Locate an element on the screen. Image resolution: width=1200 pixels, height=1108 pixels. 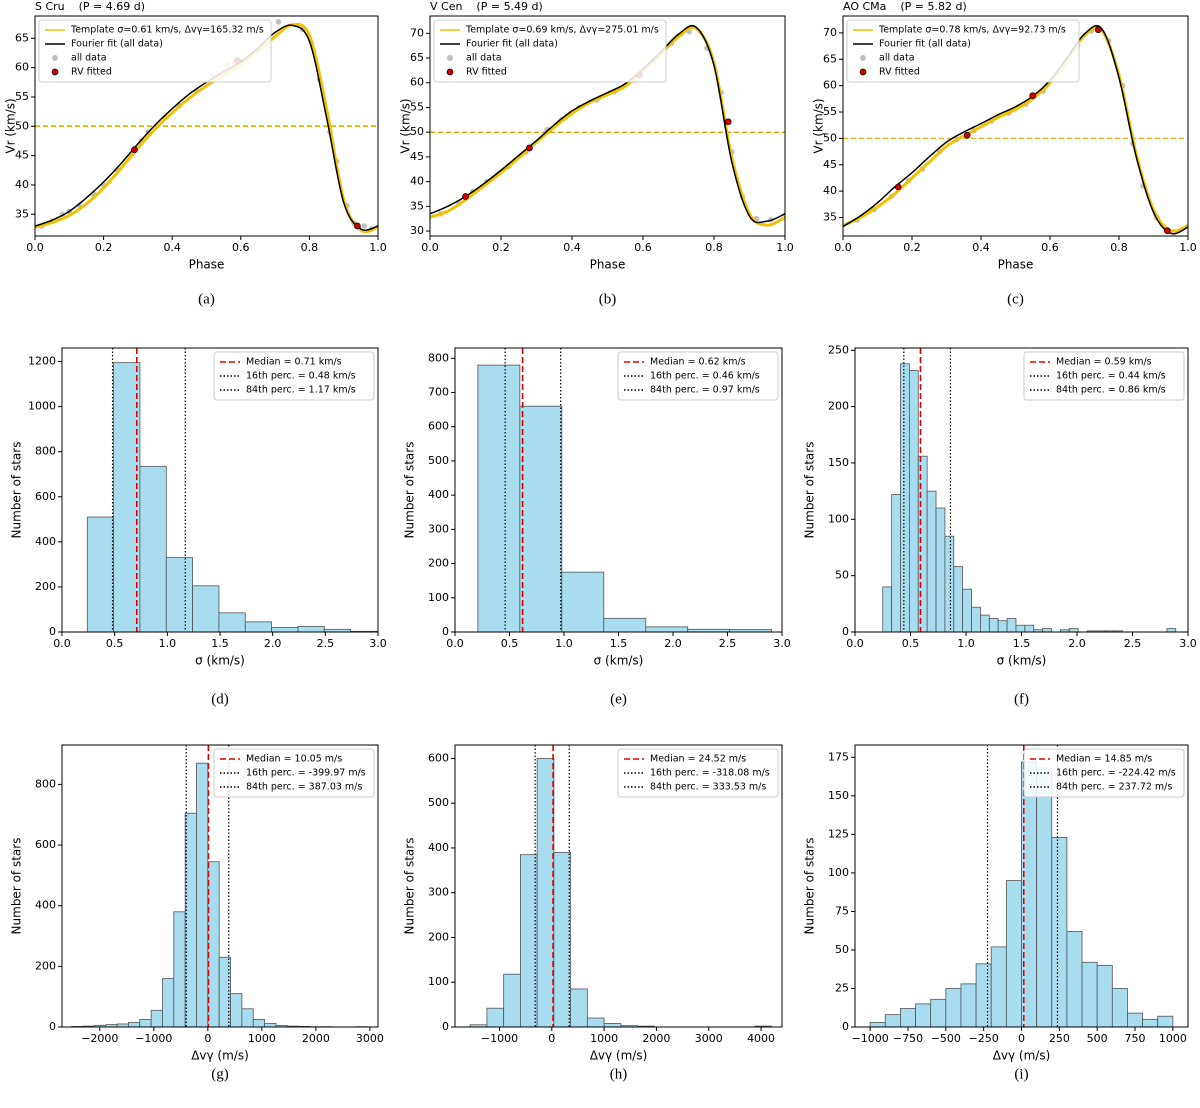
x-tick-label: 1.0 is located at coordinates (168, 643).